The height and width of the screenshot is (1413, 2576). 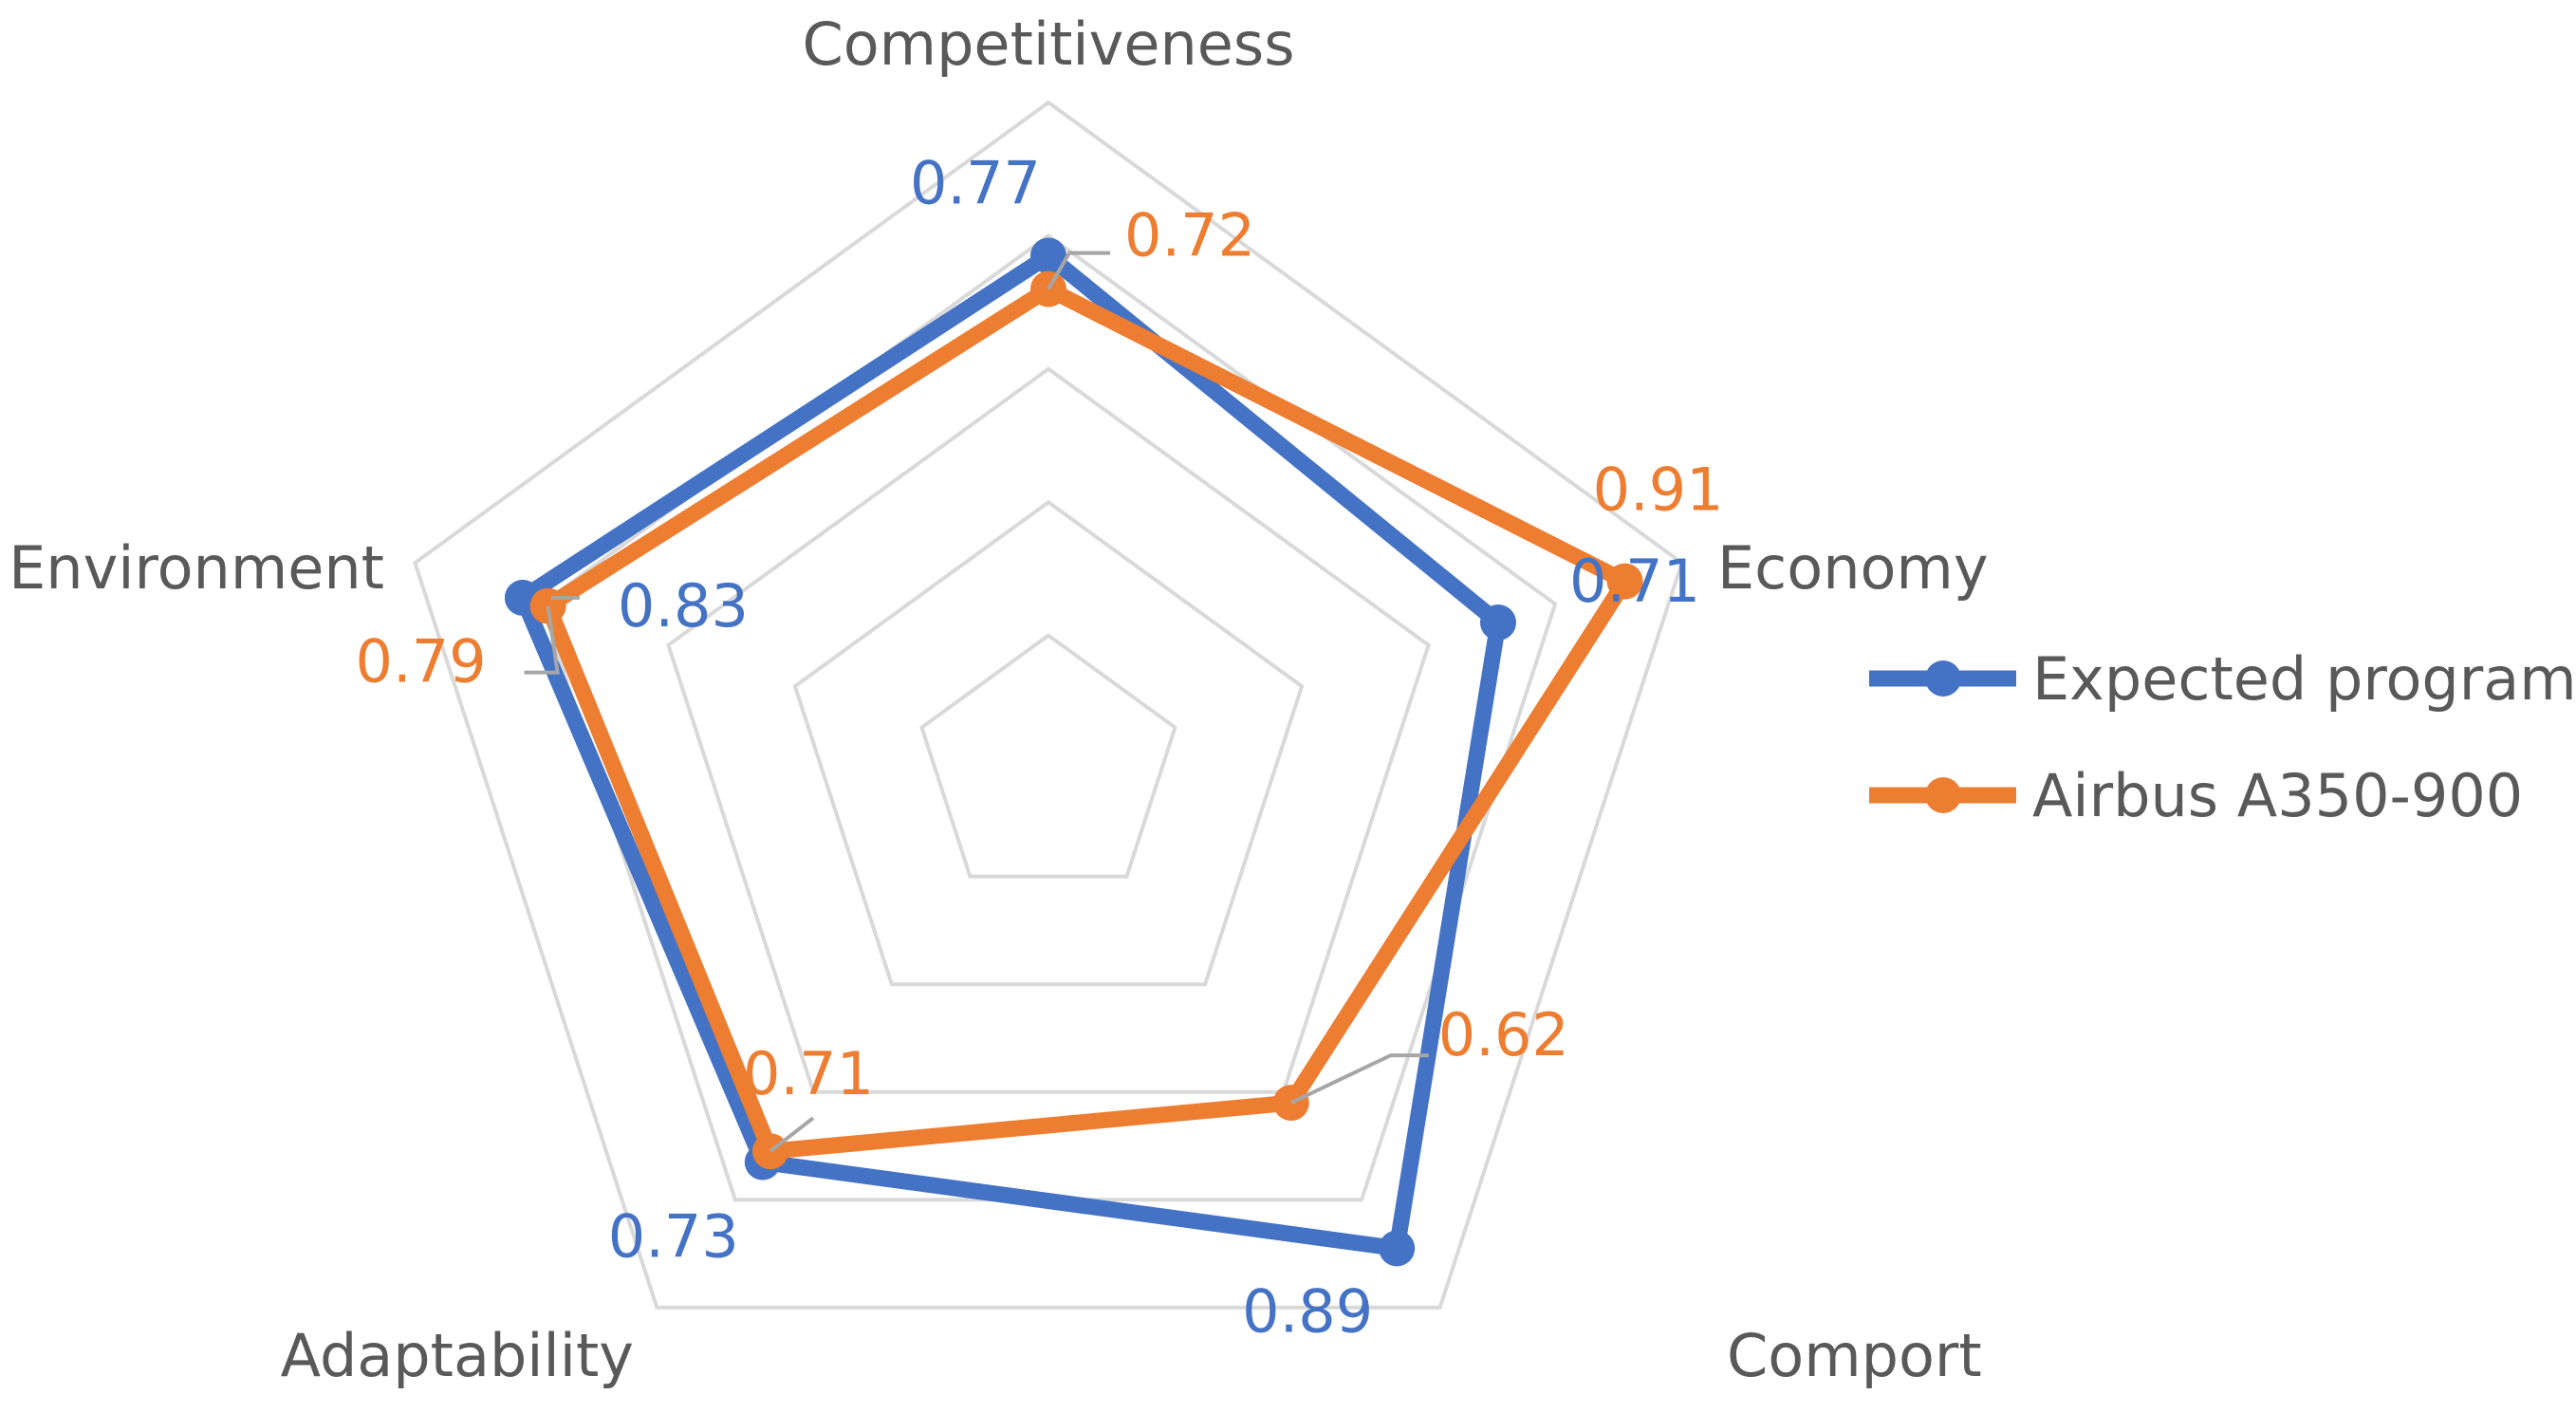 What do you see at coordinates (1853, 568) in the screenshot?
I see `axis-label-economy: Economy` at bounding box center [1853, 568].